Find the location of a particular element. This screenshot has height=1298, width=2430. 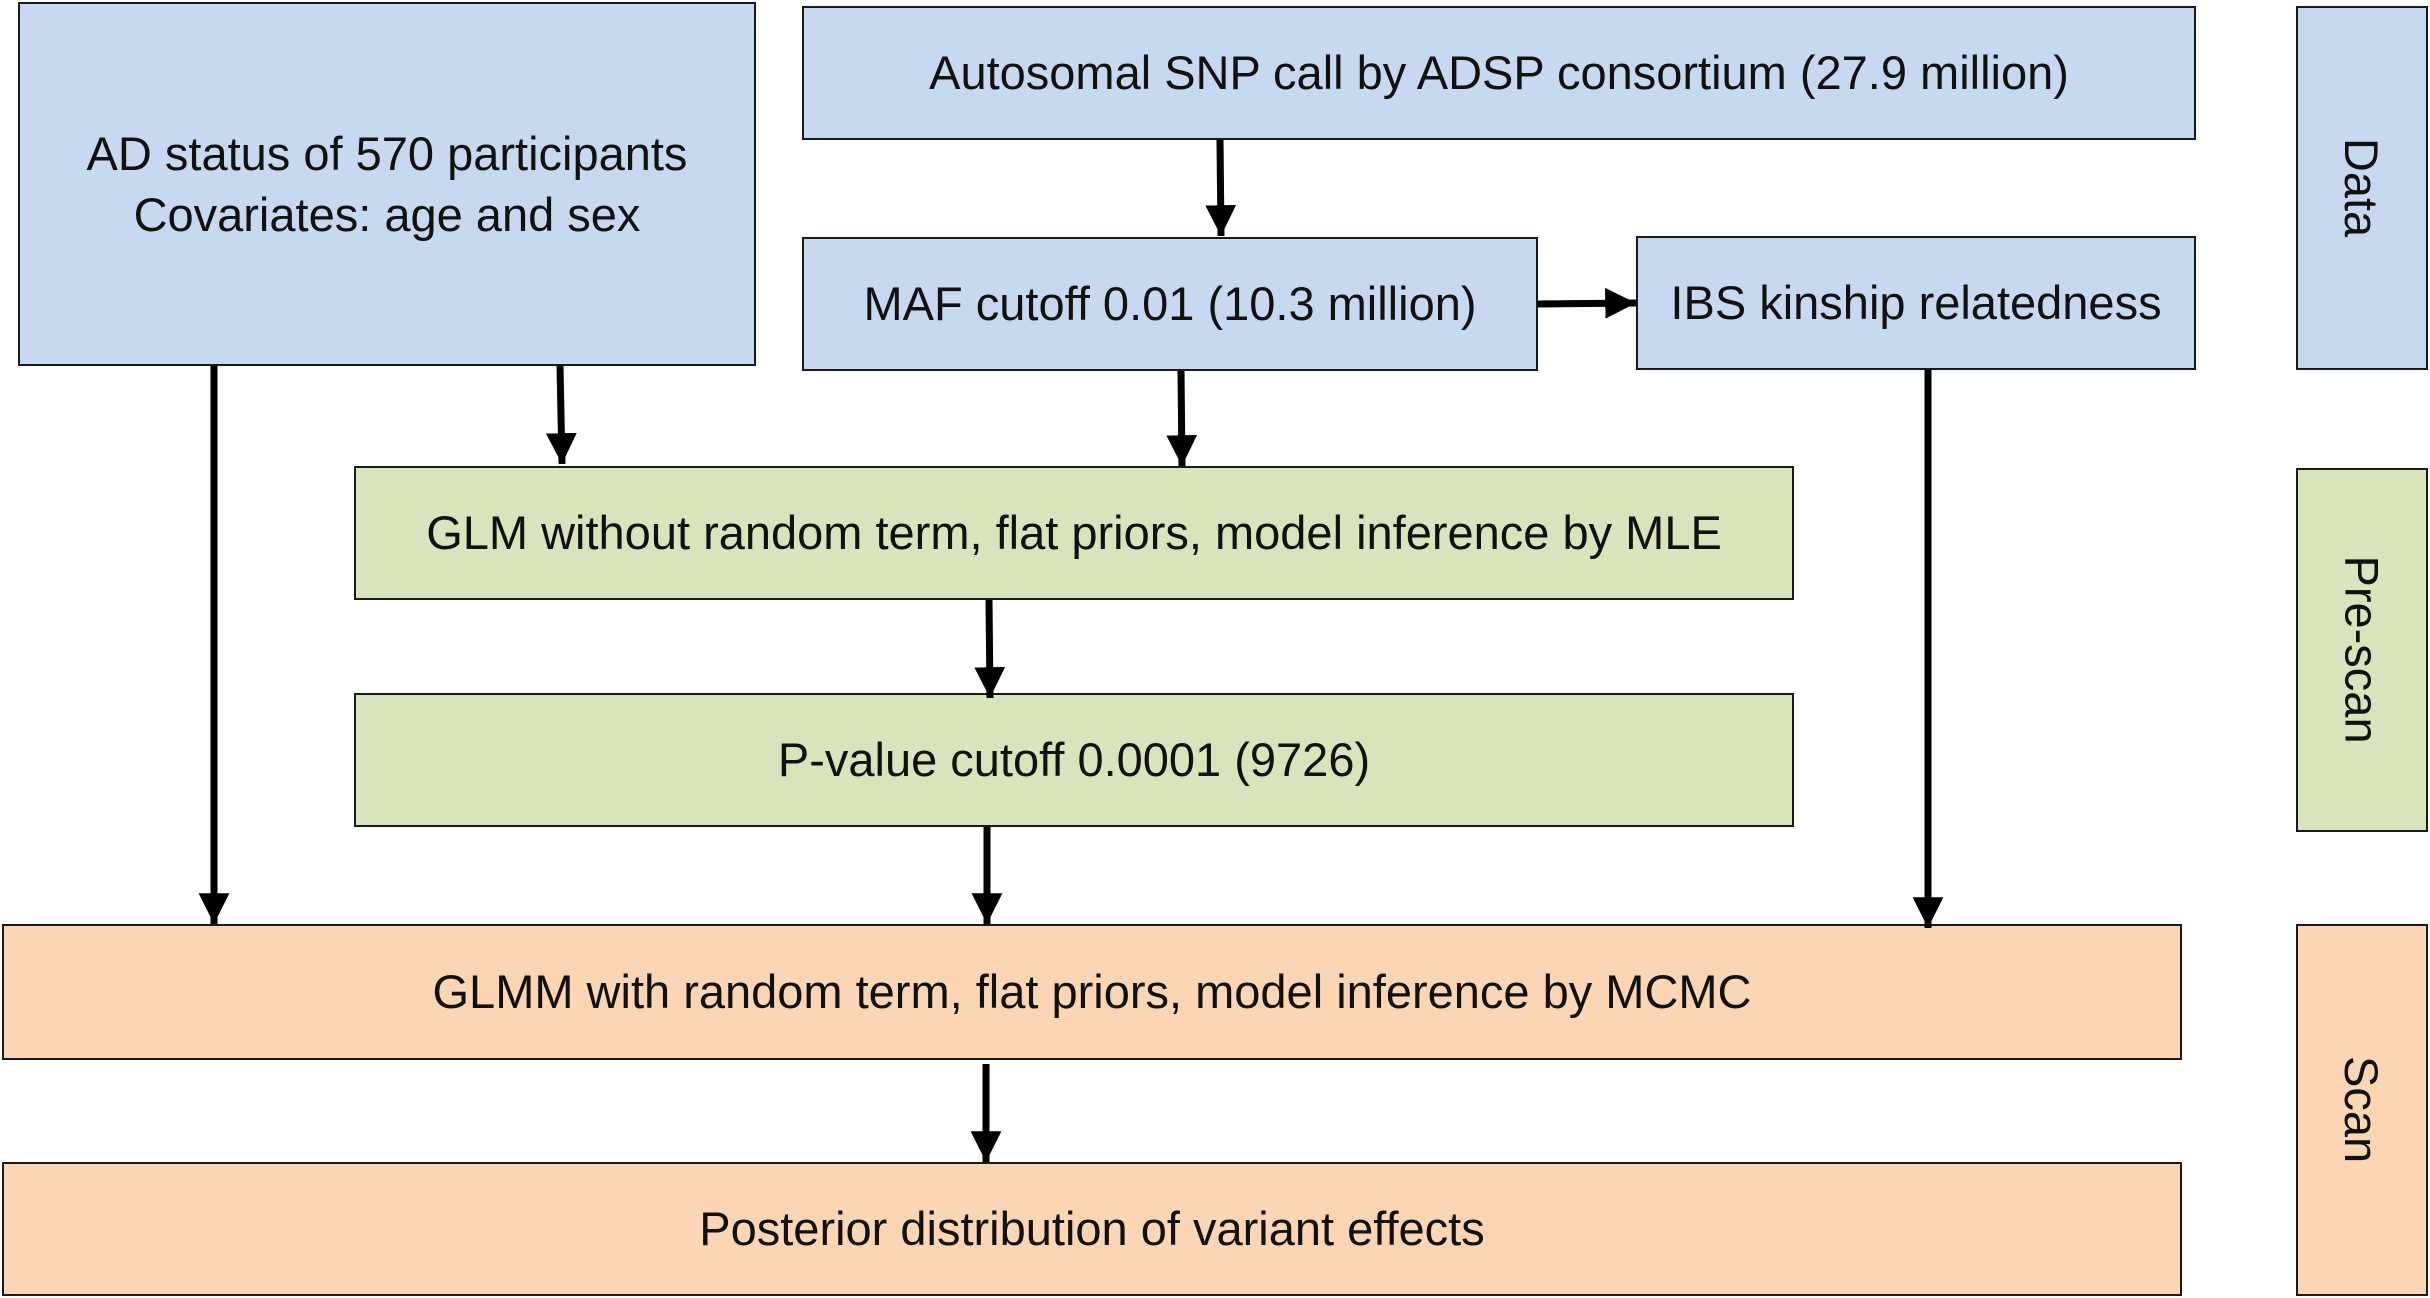

arrow-maf-to-glm is located at coordinates (1182, 418).